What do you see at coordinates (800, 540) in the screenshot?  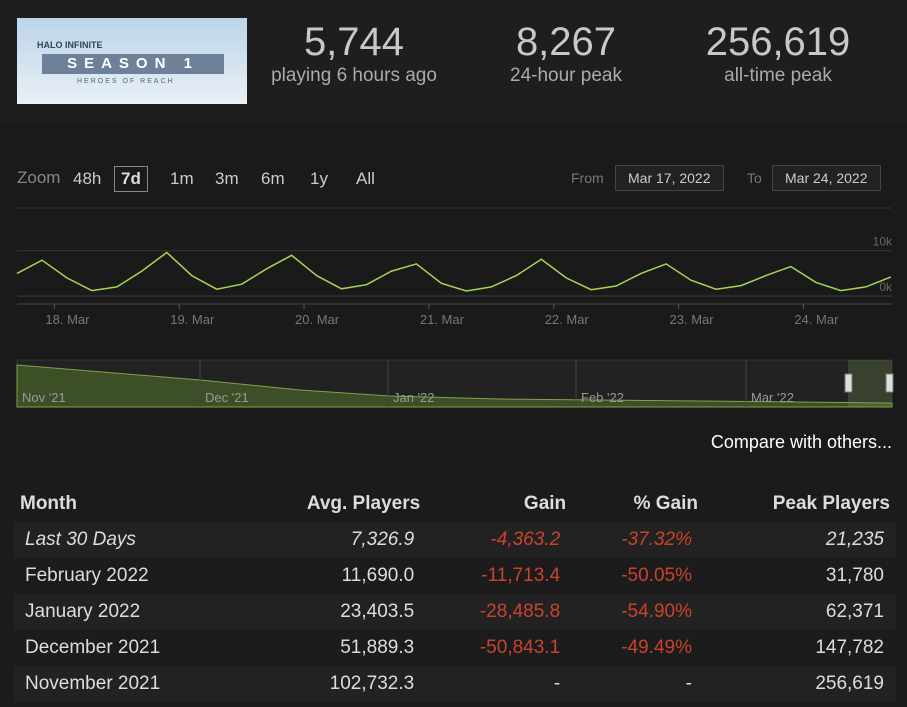 I see `table-cell: 21,235` at bounding box center [800, 540].